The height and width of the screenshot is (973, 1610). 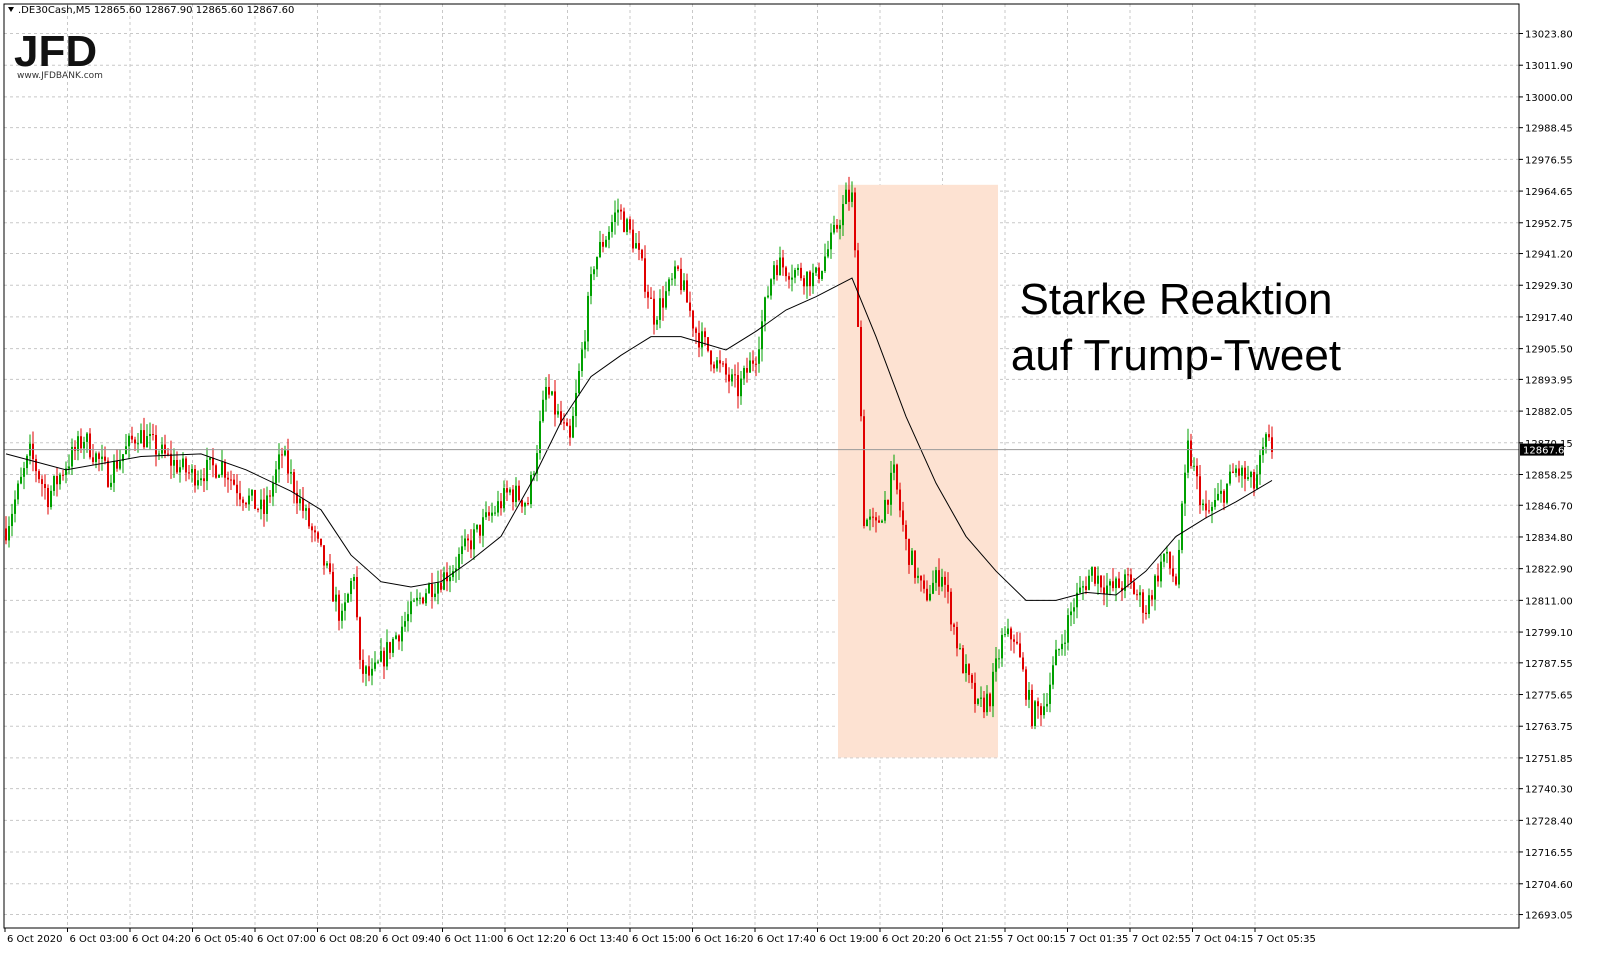 I want to click on header-dropdown-icon, so click(x=11, y=9).